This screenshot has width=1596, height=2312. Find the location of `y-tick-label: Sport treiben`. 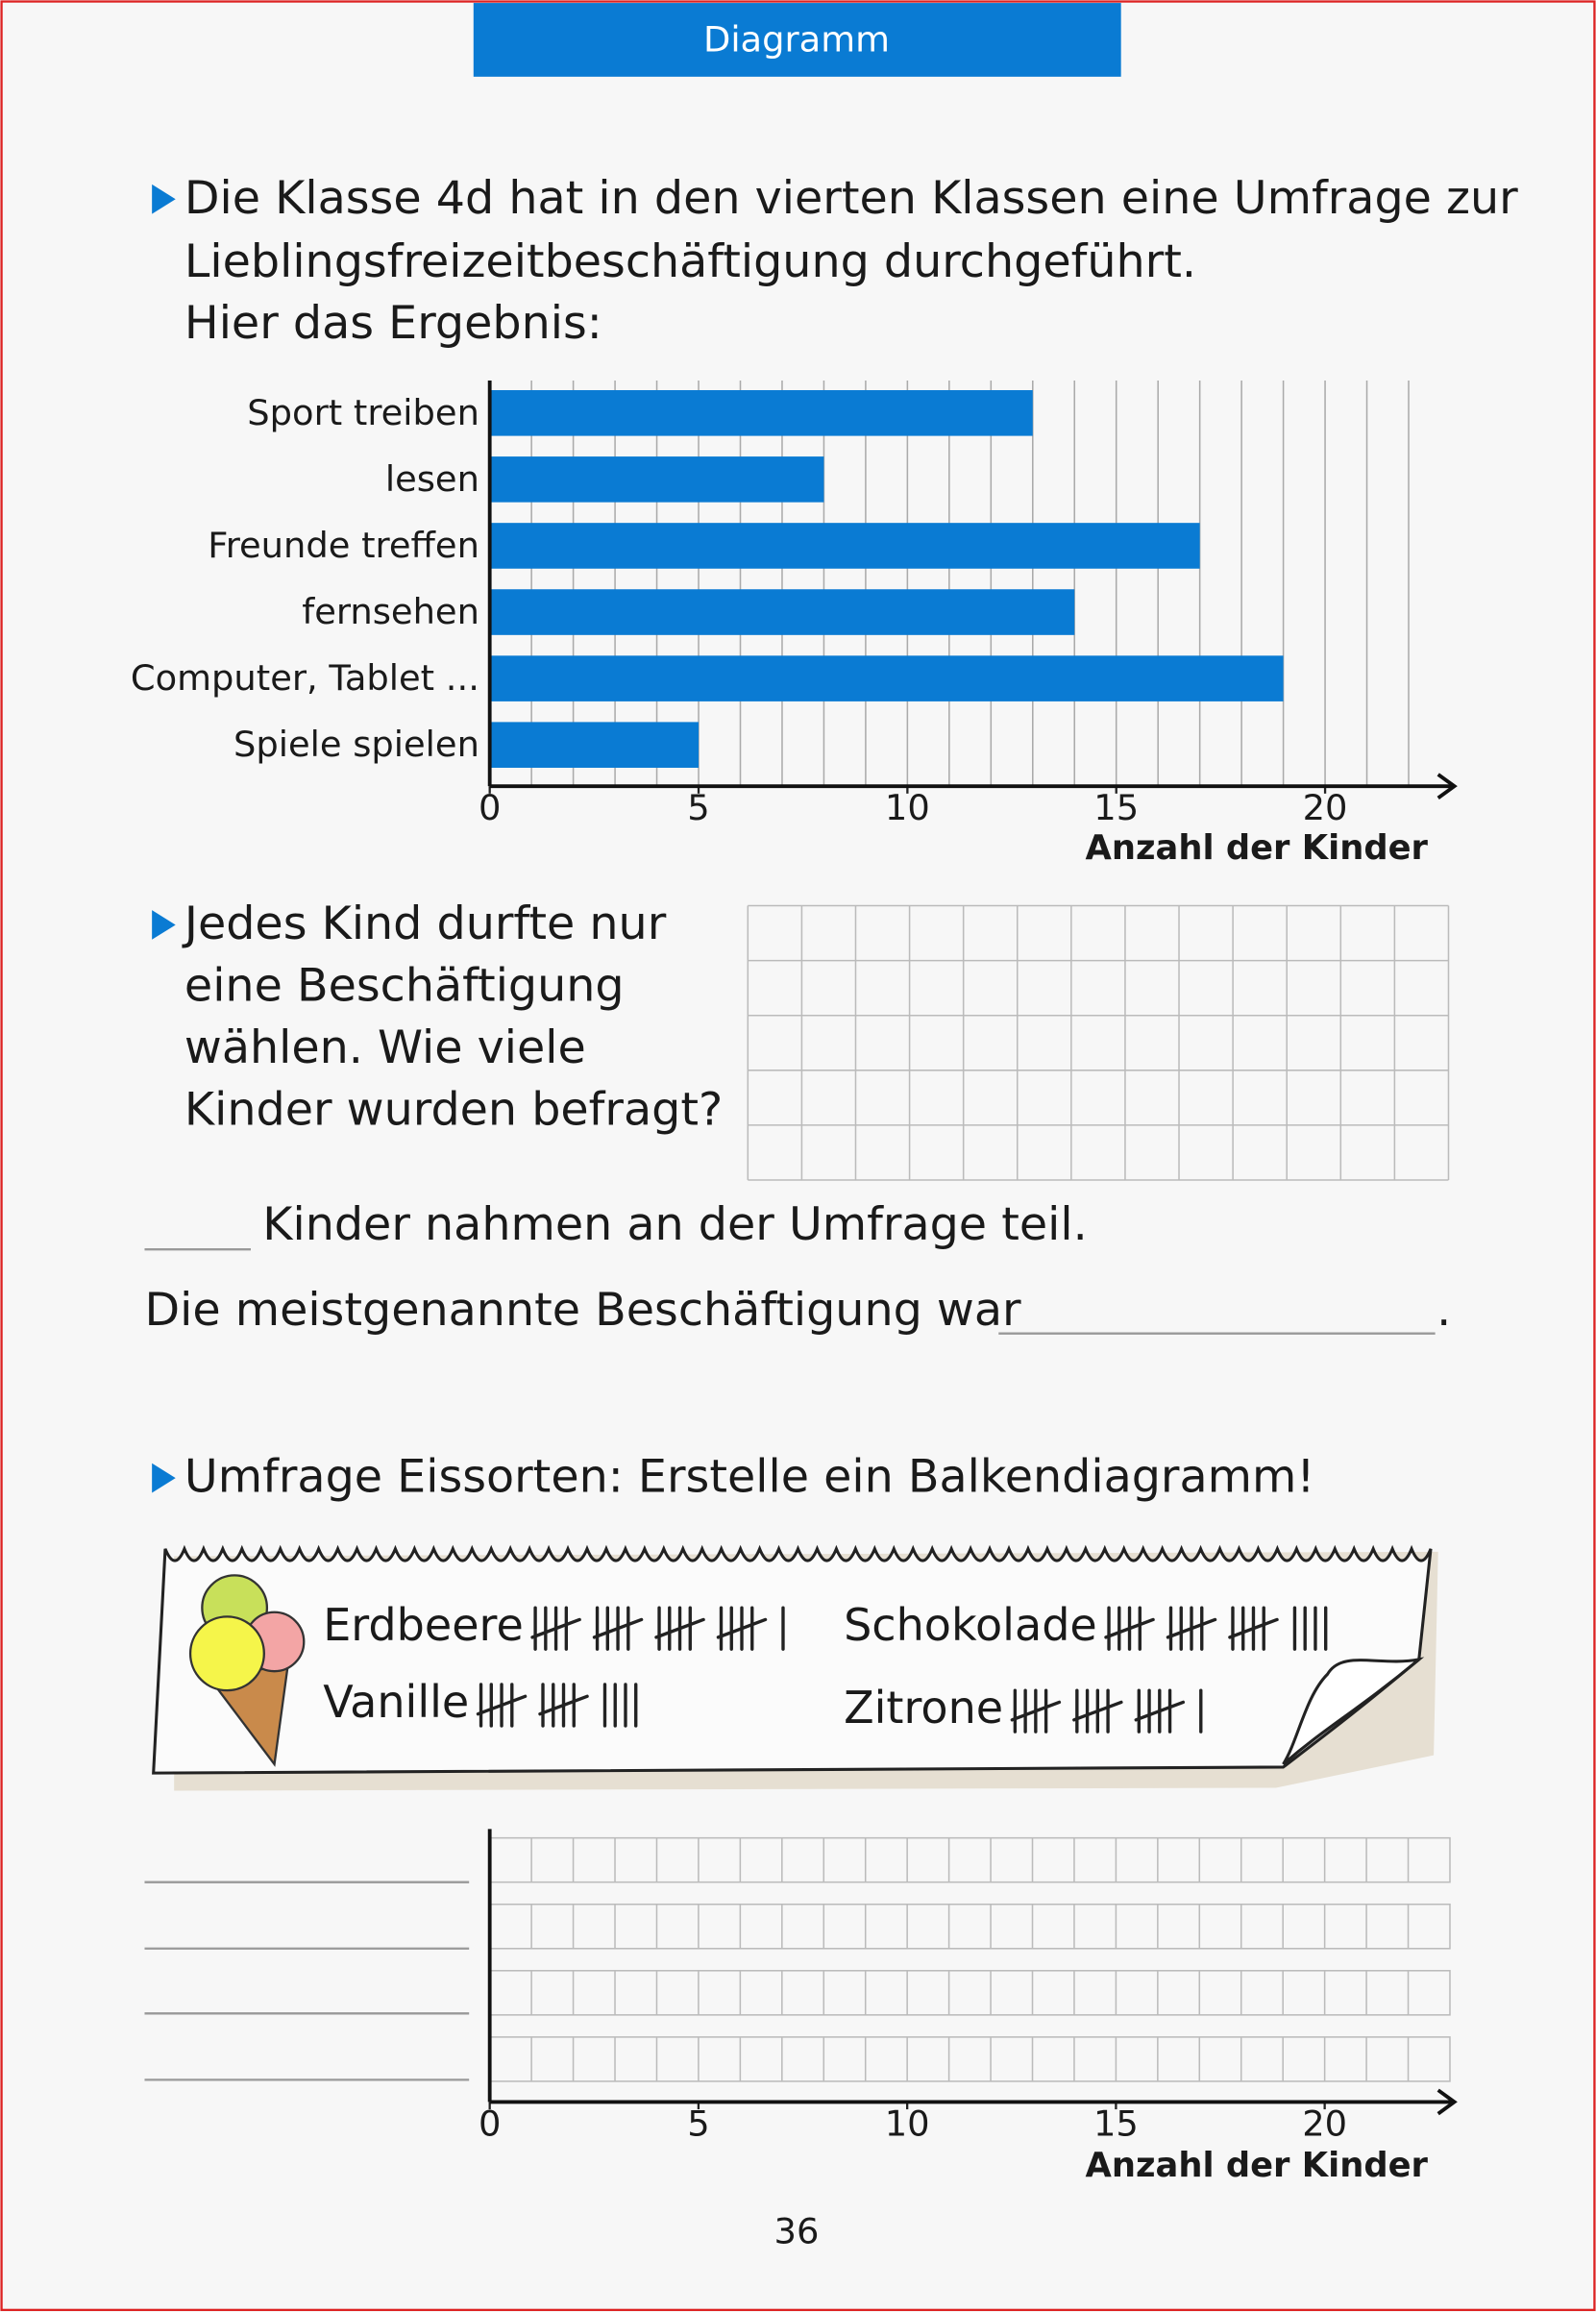

y-tick-label: Sport treiben is located at coordinates (363, 412).